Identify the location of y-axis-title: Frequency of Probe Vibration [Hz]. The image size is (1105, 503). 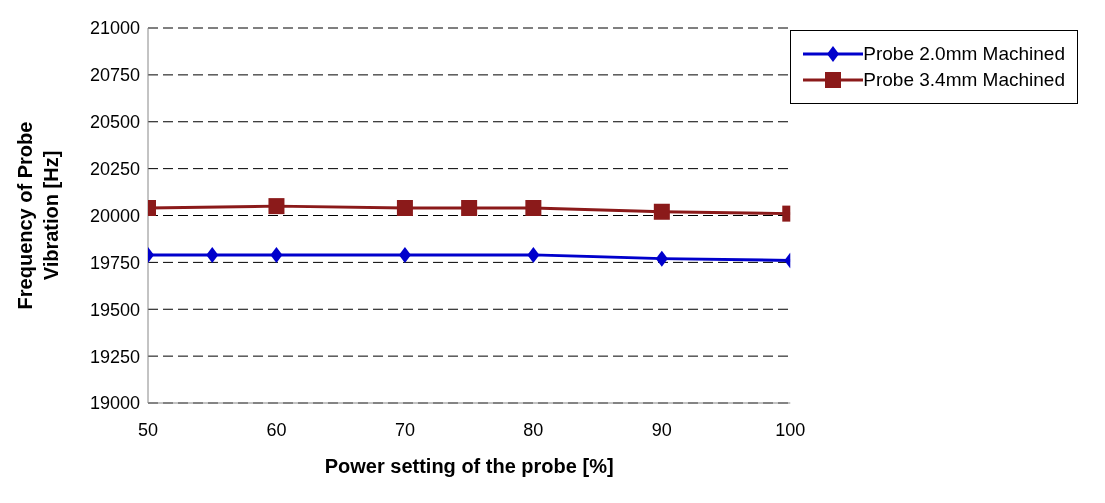
(38, 215).